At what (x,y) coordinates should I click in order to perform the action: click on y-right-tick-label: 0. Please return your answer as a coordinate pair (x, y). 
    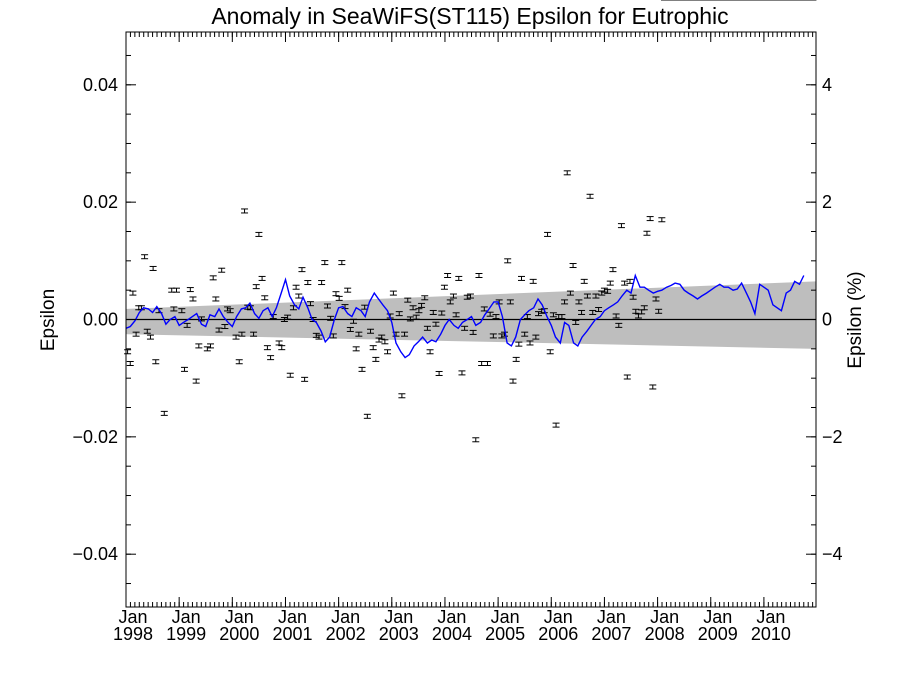
    Looking at the image, I should click on (827, 320).